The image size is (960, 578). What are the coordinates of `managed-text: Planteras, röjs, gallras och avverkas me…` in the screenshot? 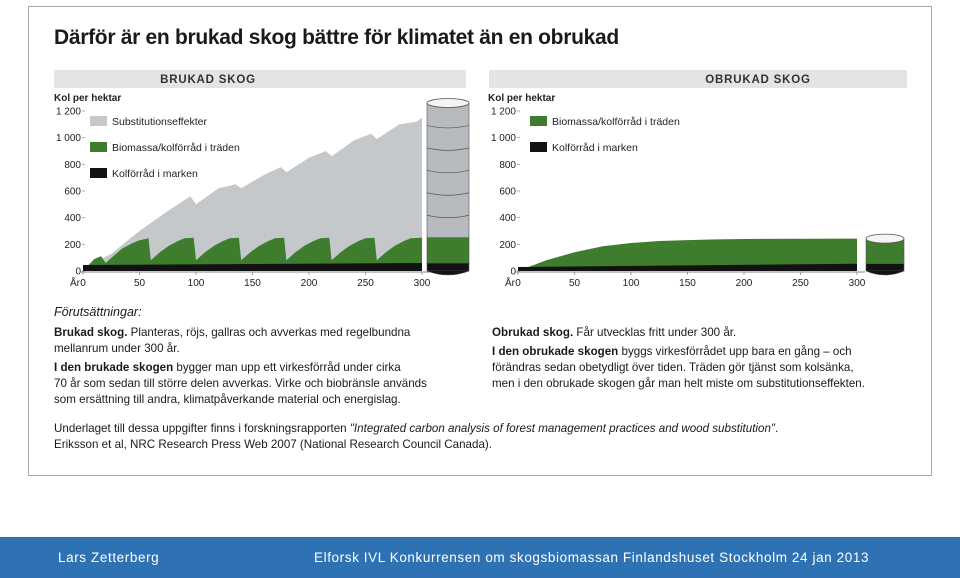 It's located at (269, 332).